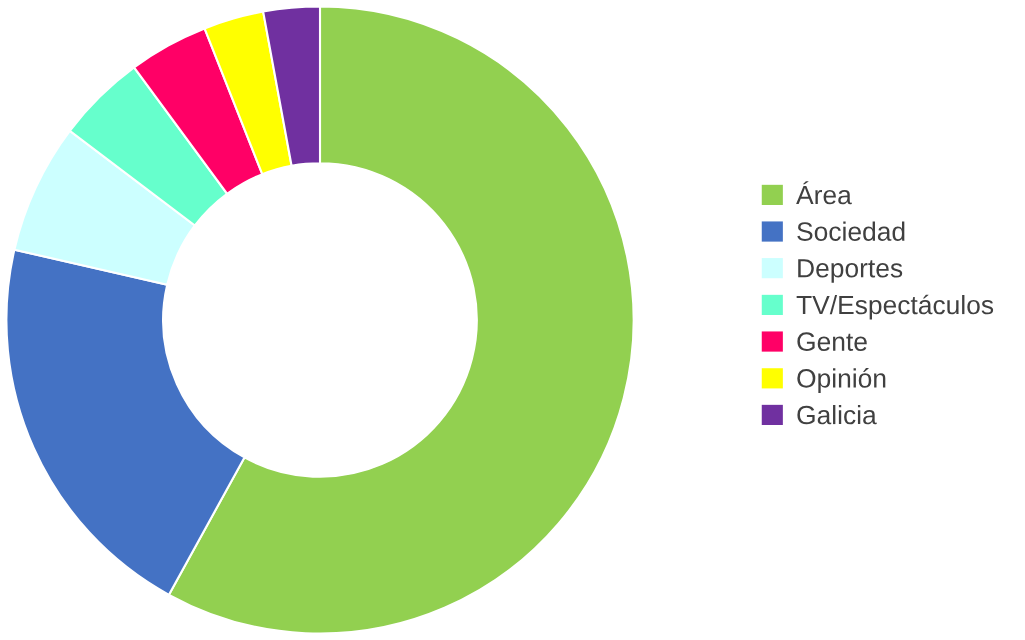  I want to click on legend-label: Opinión, so click(841, 380).